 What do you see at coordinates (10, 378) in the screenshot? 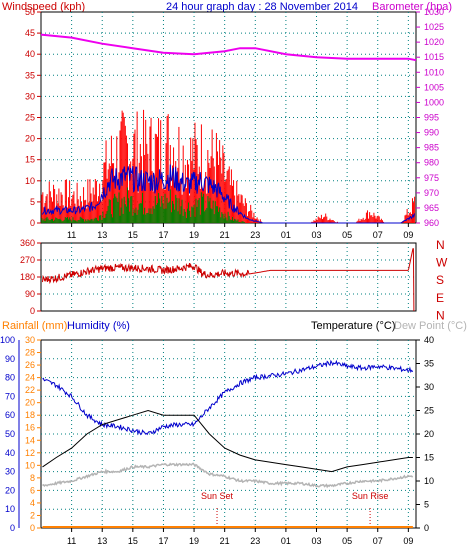
I see `humidity-tick-label: 80` at bounding box center [10, 378].